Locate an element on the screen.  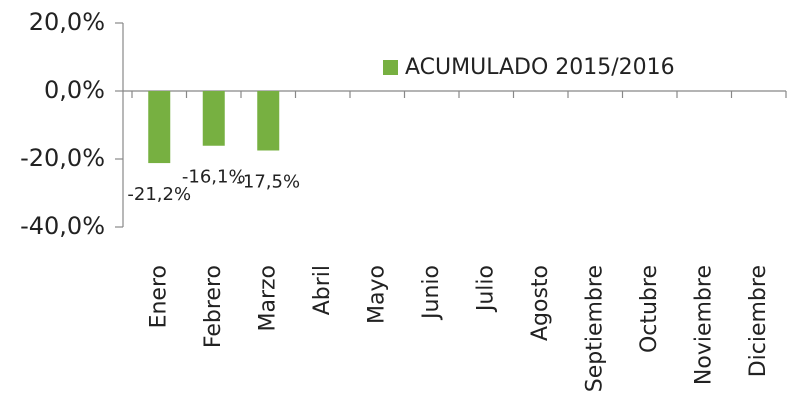
y-tick-label: -40,0% is located at coordinates (62, 226).